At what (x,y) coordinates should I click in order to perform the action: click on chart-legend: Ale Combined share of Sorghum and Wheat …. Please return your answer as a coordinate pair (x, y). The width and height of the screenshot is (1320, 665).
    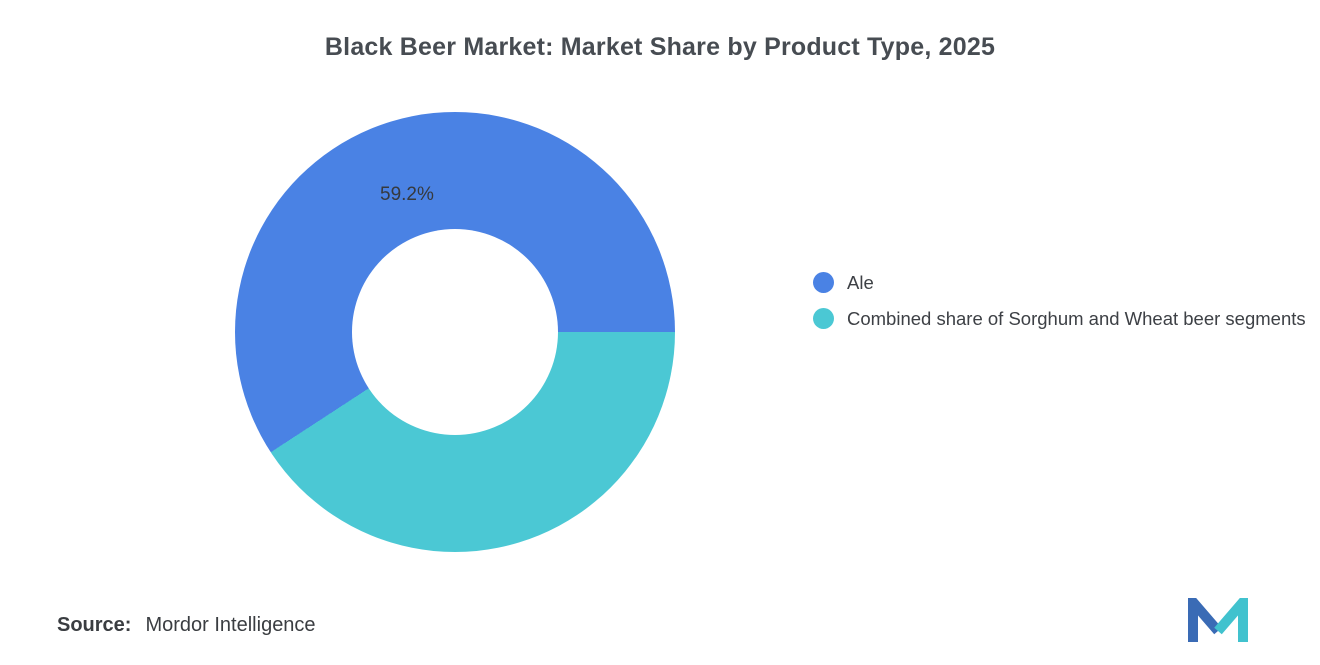
    Looking at the image, I should click on (1059, 301).